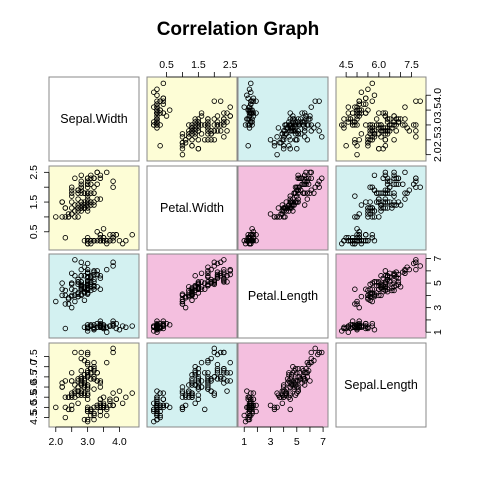 This screenshot has width=480, height=480. I want to click on panel-background, so click(283, 296).